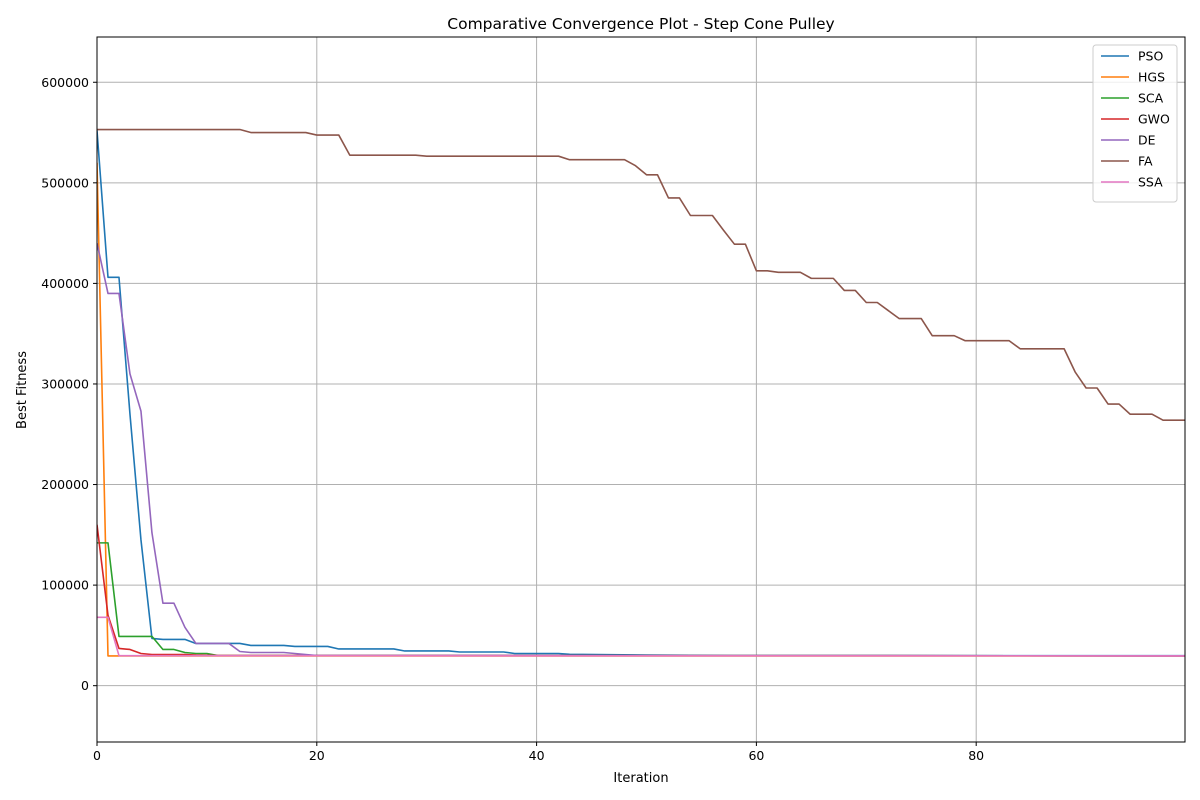  I want to click on legend-label-fa: FA, so click(1145, 161).